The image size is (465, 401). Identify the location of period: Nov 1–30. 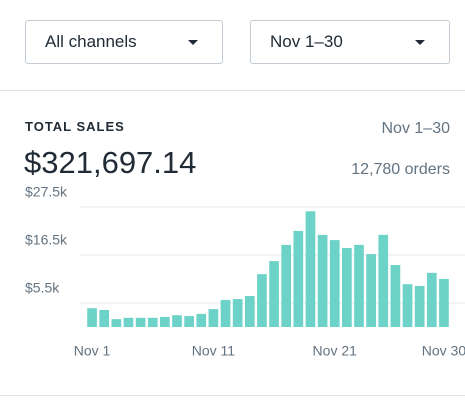
(416, 128).